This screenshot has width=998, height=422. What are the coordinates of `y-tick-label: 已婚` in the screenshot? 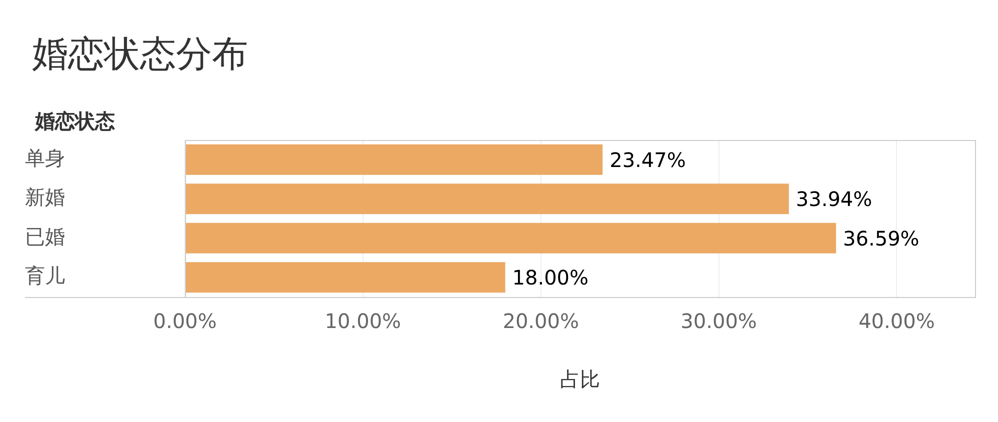 It's located at (45, 236).